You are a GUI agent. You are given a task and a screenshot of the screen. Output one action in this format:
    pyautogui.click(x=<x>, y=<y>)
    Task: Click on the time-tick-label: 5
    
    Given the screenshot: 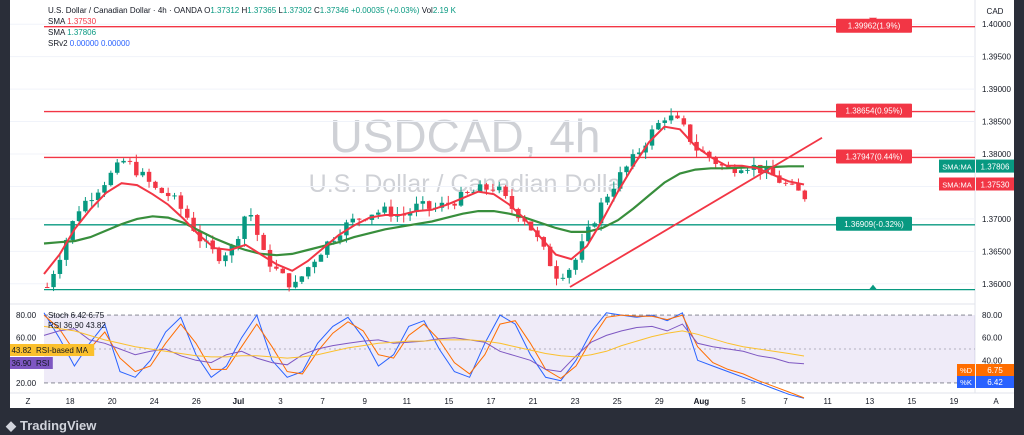 What is the action you would take?
    pyautogui.click(x=743, y=401)
    